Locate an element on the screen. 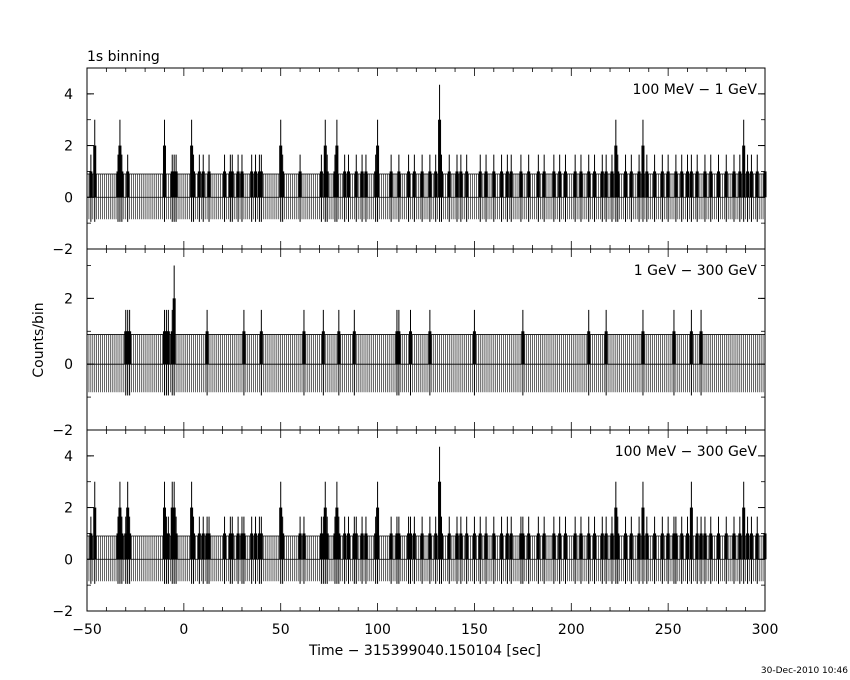  panel-energy-label: 100 MeV − 300 GeV is located at coordinates (686, 452).